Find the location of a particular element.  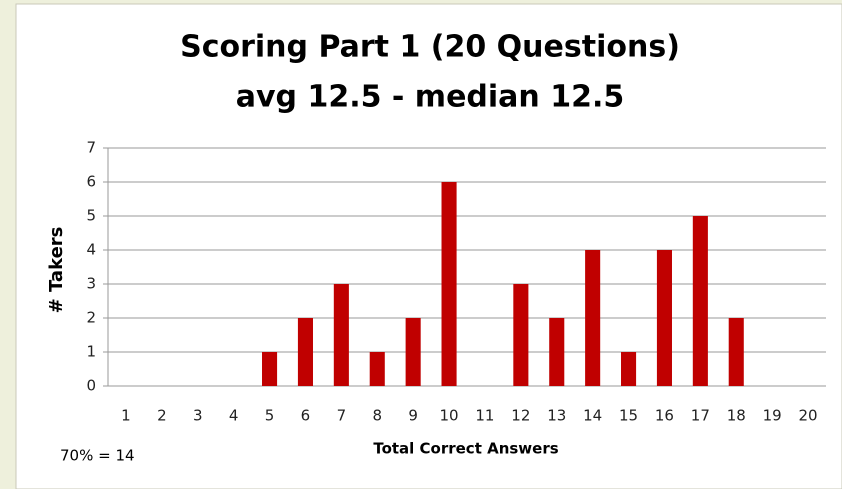

x-tick-label: 14 is located at coordinates (592, 416).